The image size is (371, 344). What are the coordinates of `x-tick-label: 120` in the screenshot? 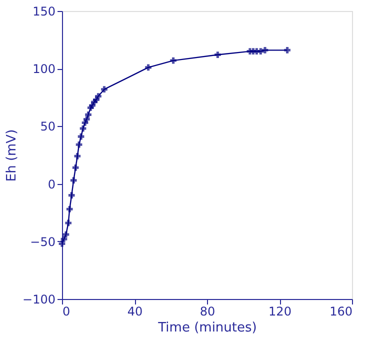 It's located at (280, 311).